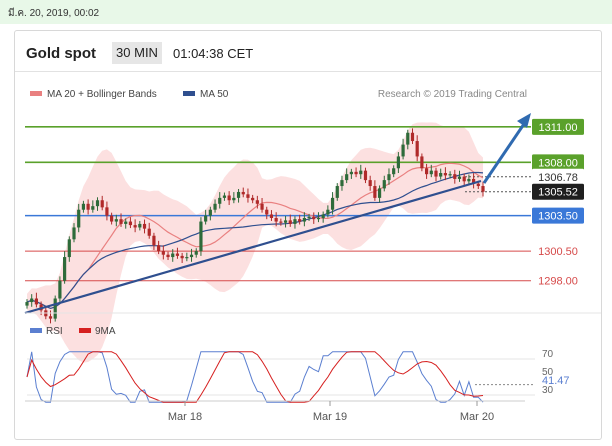 The width and height of the screenshot is (612, 446). What do you see at coordinates (36, 330) in the screenshot?
I see `rsi-legend-swatch` at bounding box center [36, 330].